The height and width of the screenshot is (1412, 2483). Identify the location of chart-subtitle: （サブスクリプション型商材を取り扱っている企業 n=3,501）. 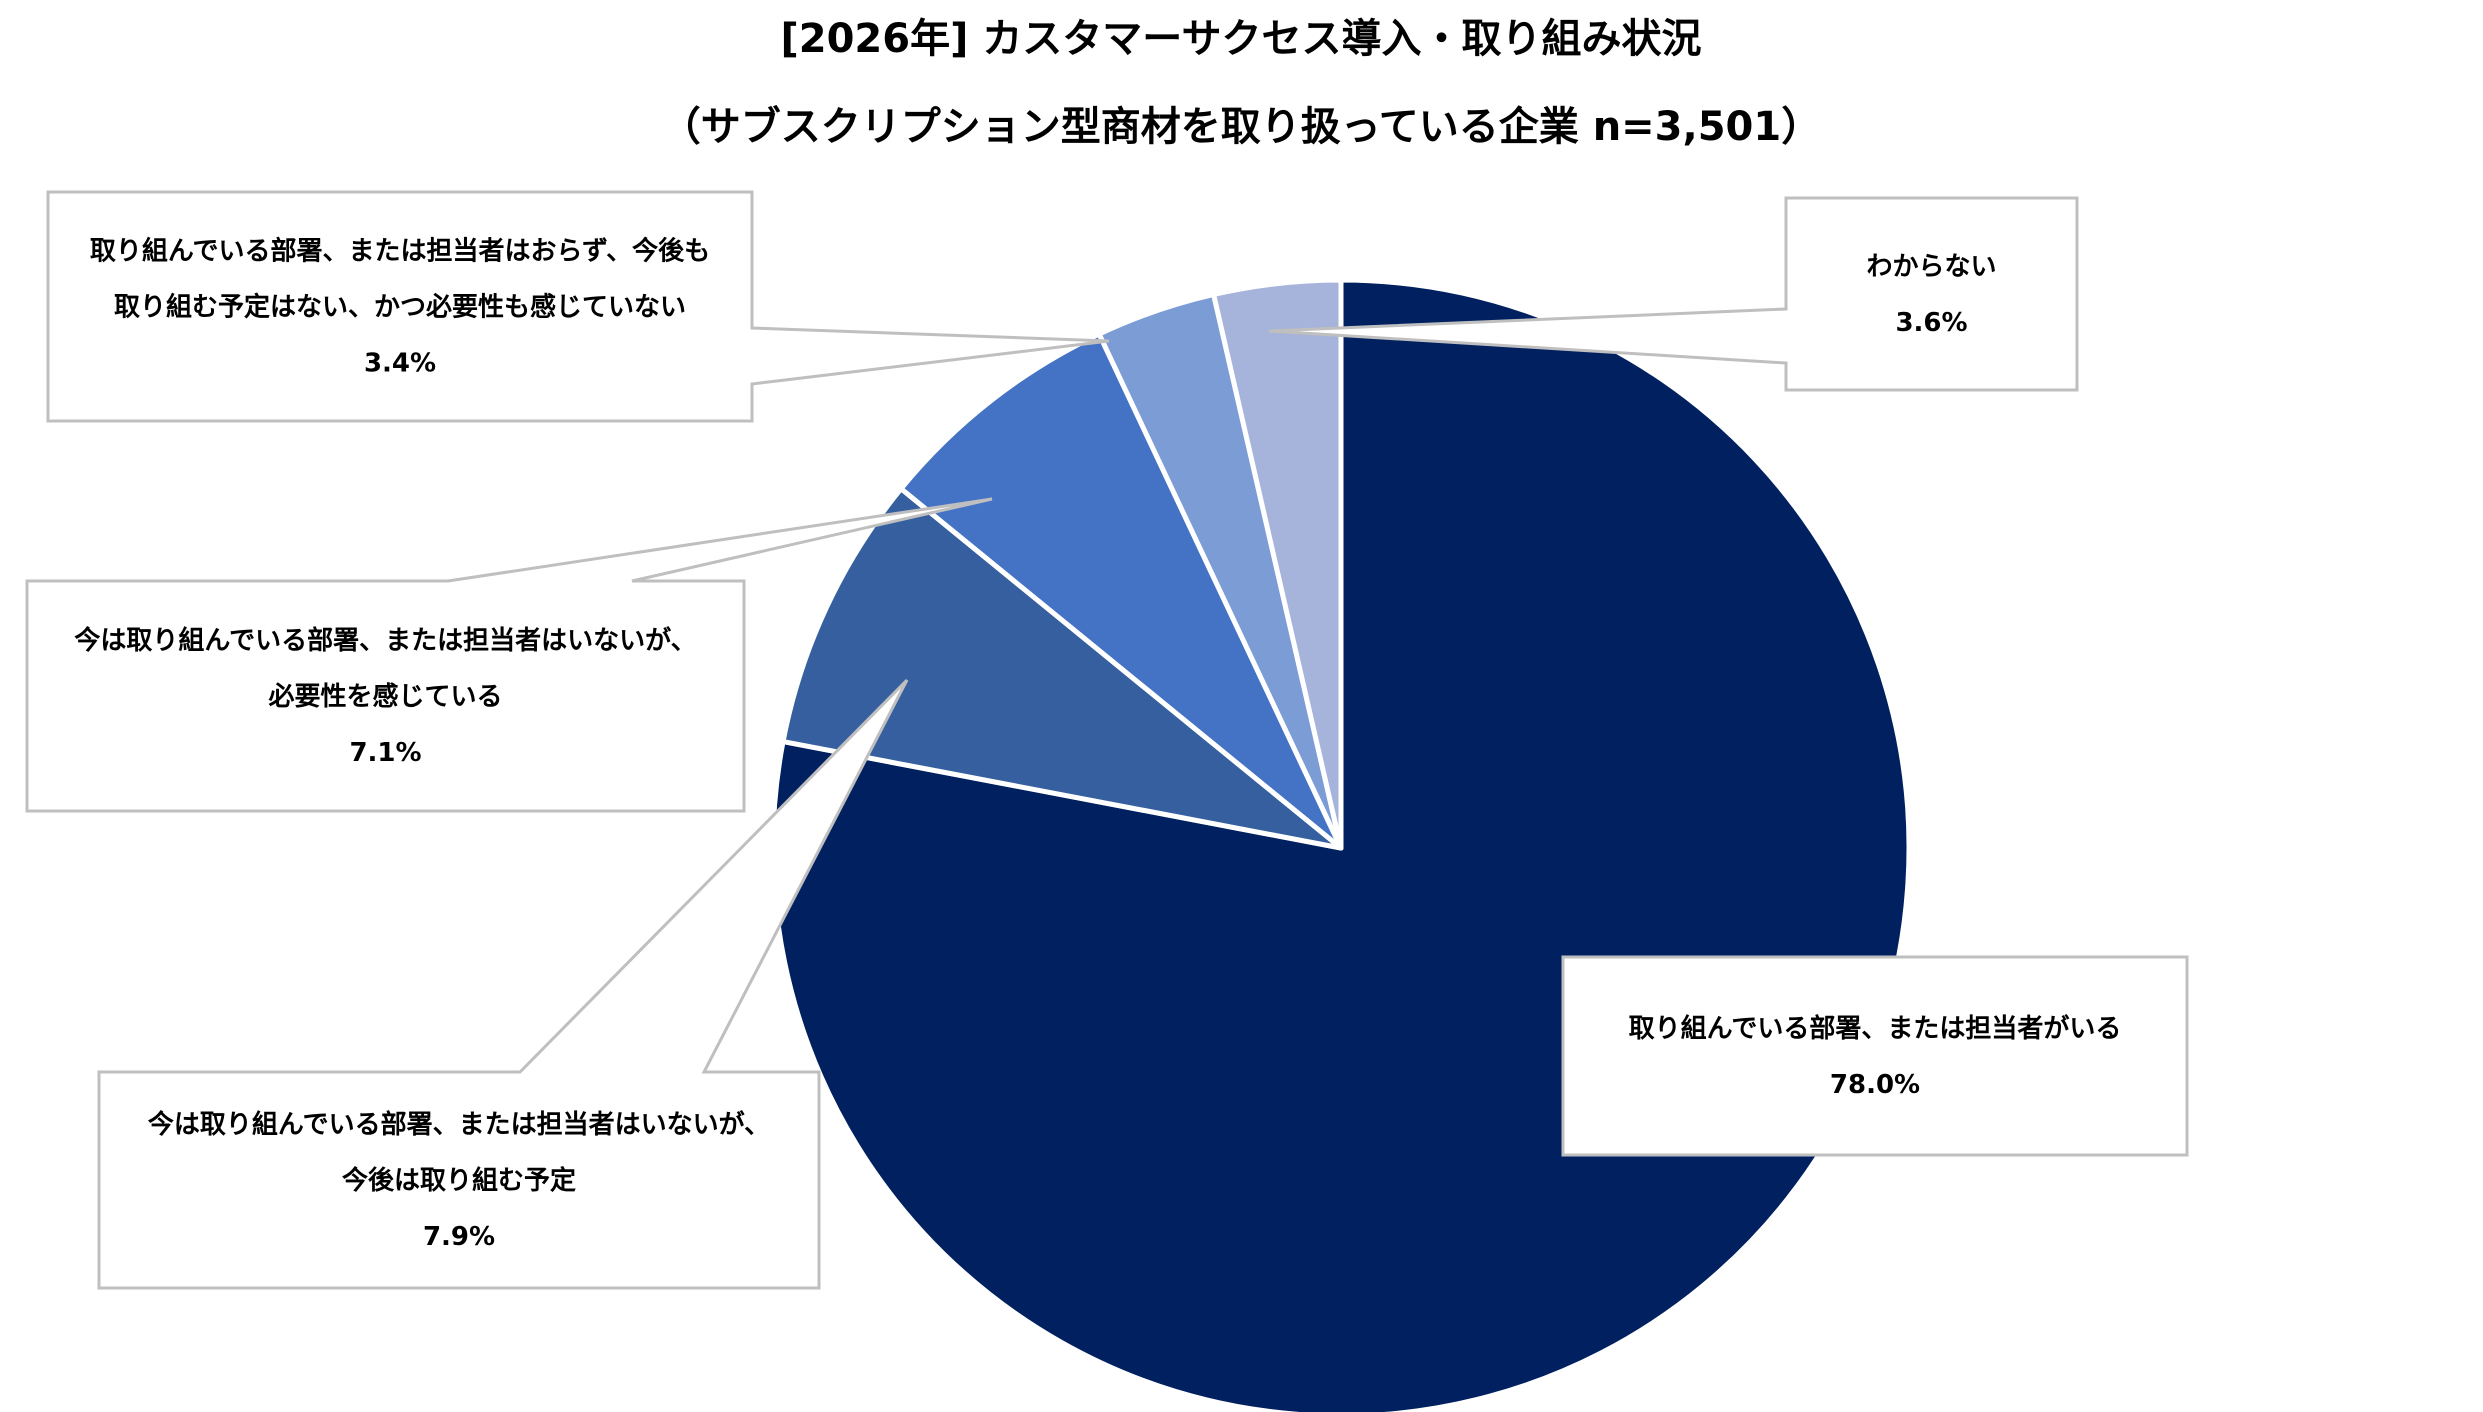
(1241, 127).